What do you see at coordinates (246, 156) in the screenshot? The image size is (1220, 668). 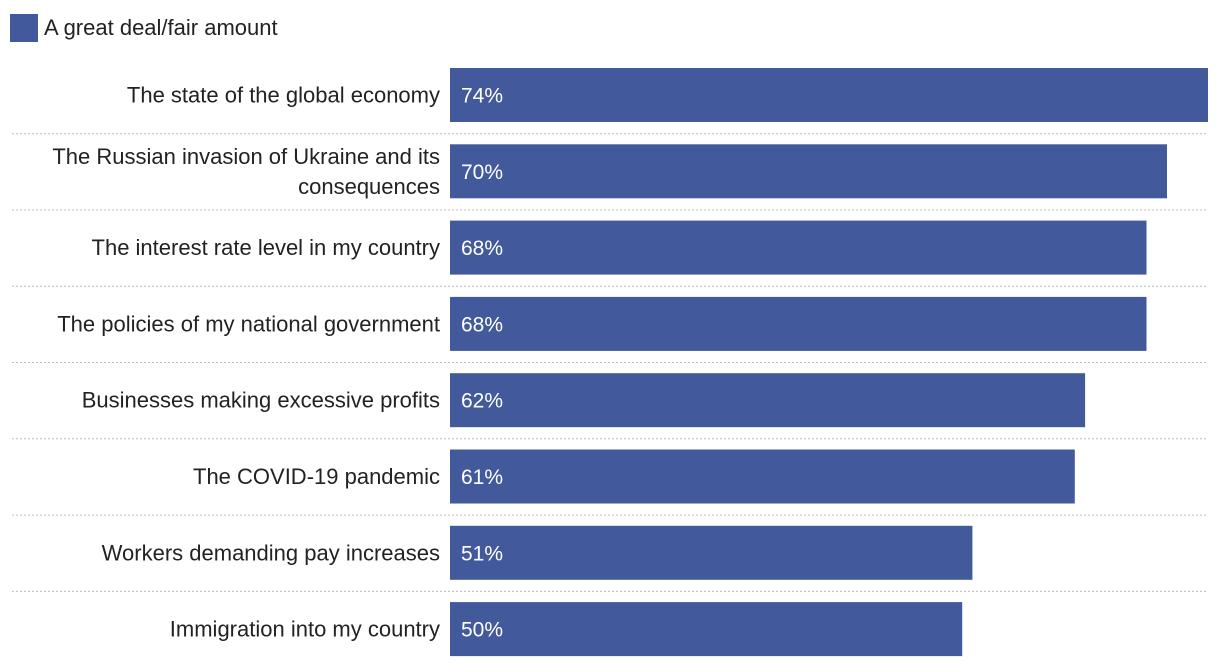 I see `category-label-line: The Russian invasion of Ukraine and its` at bounding box center [246, 156].